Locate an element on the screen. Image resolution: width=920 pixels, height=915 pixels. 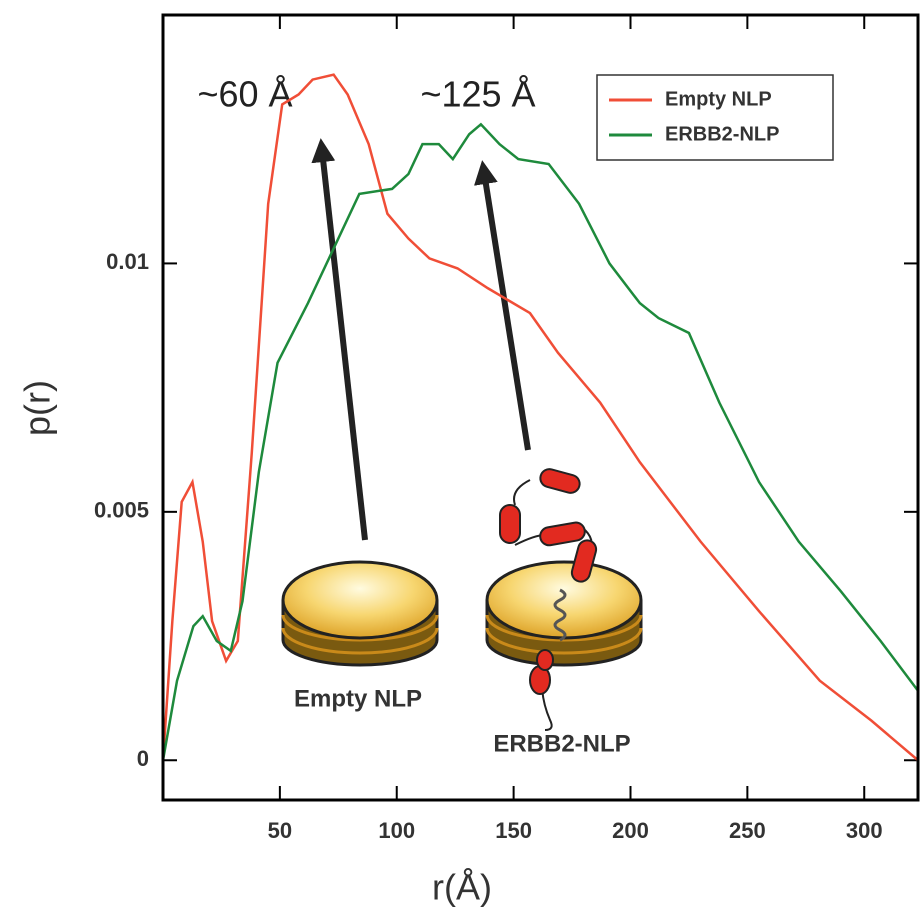
legend-box is located at coordinates (715, 117).